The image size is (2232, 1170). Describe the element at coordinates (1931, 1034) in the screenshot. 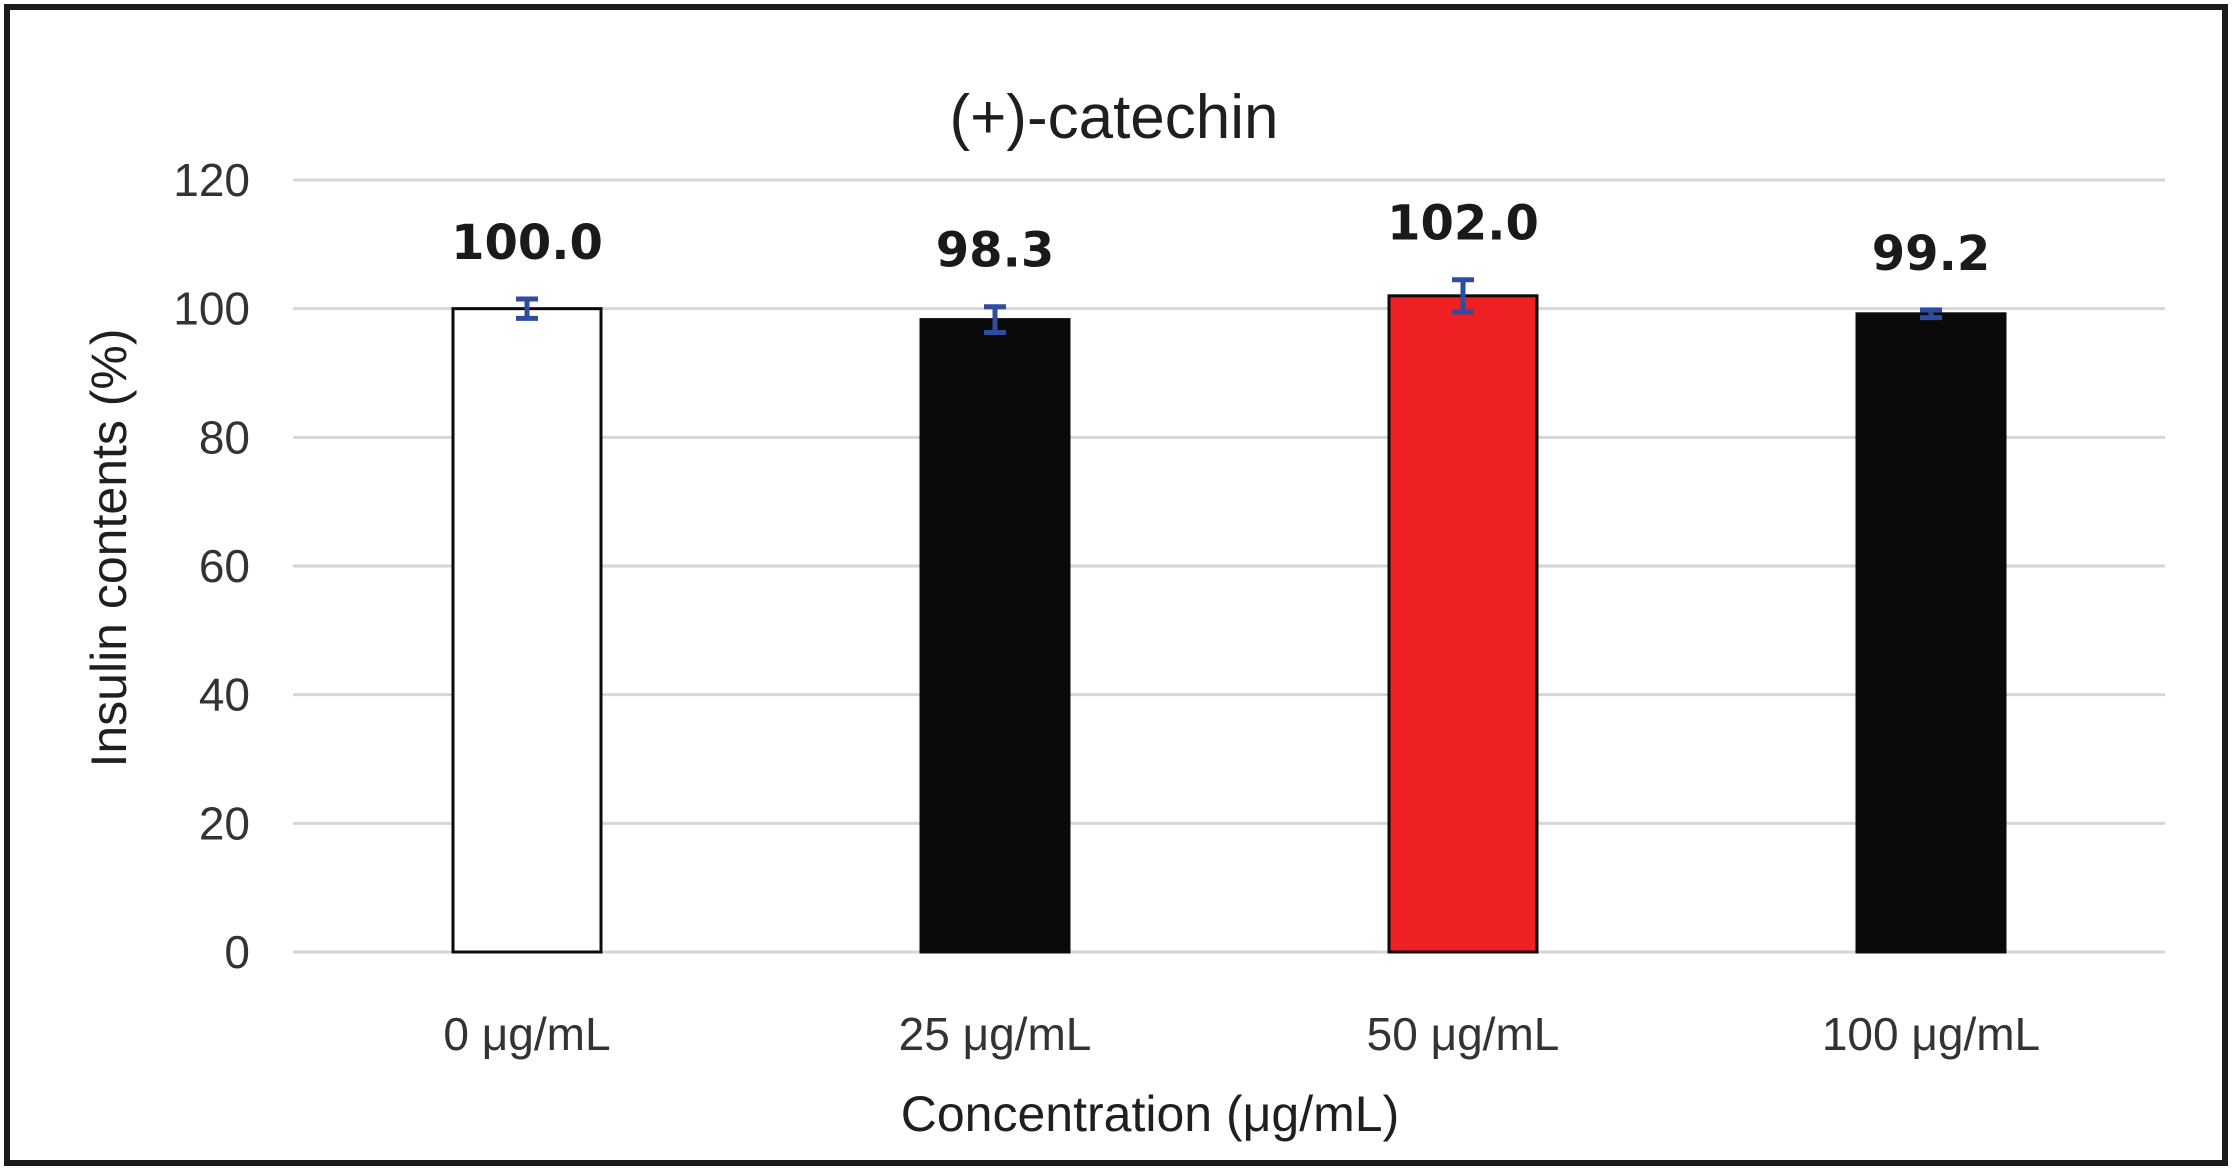

I see `x-tick-label: 100 μg/mL` at that location.